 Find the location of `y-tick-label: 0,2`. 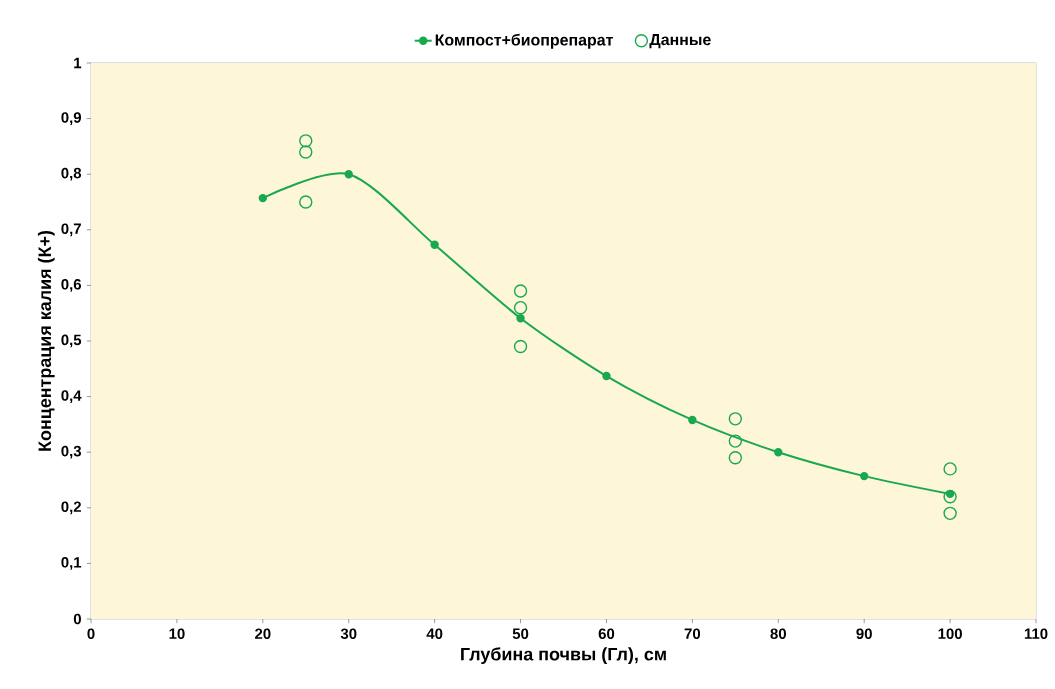

y-tick-label: 0,2 is located at coordinates (71, 508).